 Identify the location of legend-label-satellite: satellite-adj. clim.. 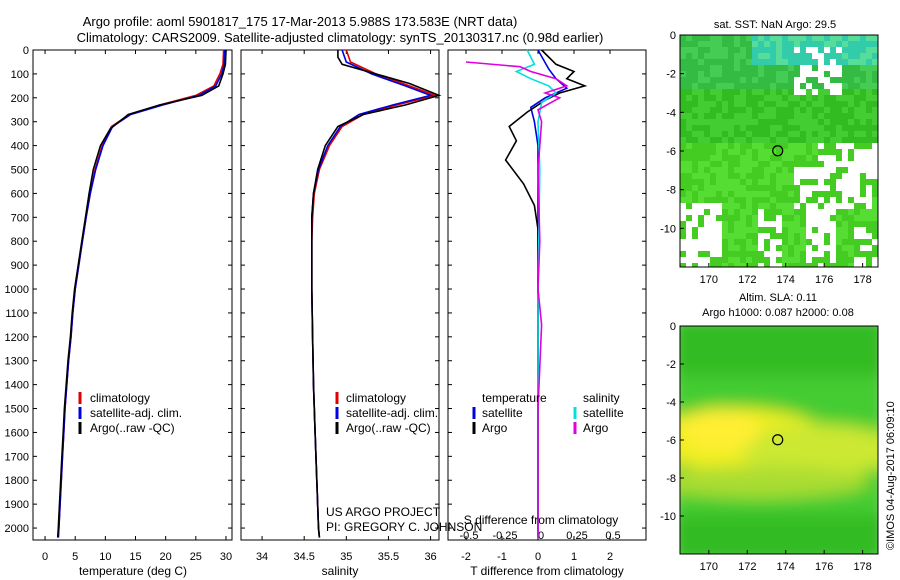
(392, 413).